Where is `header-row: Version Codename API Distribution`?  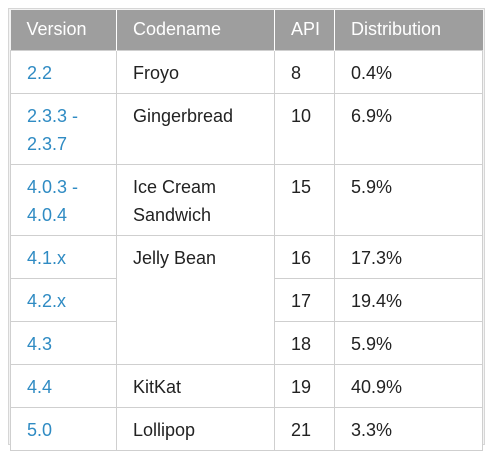 header-row: Version Codename API Distribution is located at coordinates (246, 30).